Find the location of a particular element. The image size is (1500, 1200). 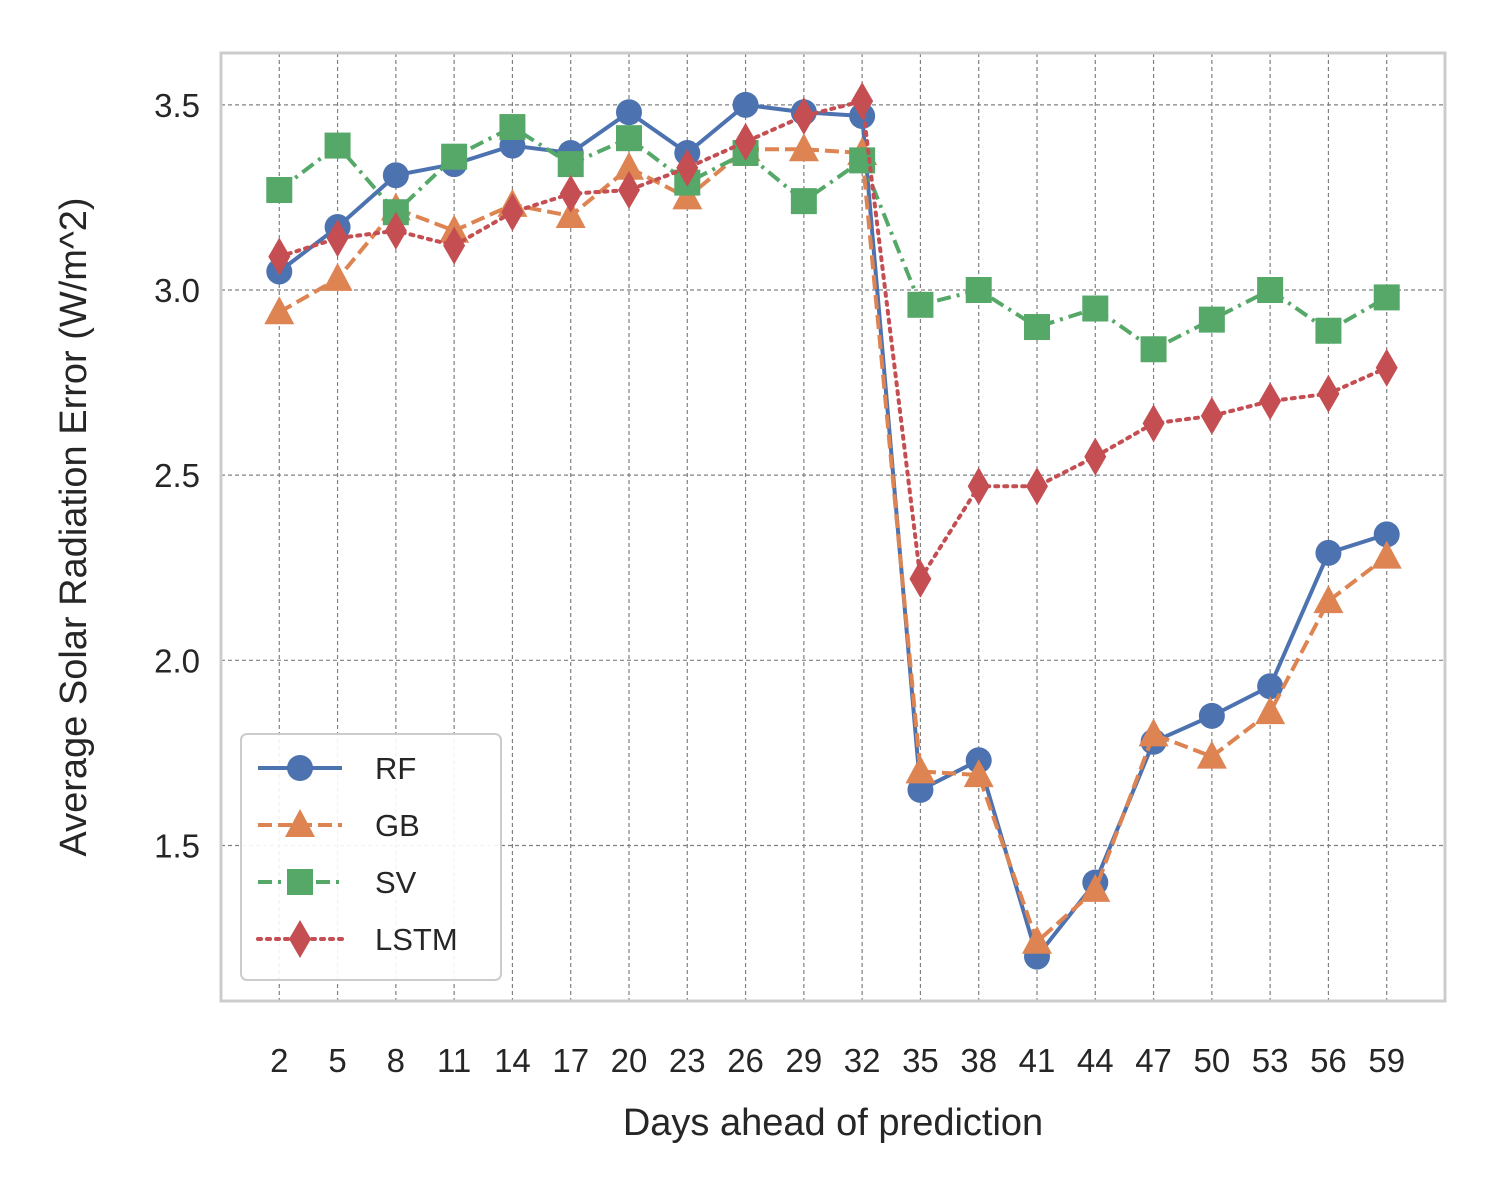

x-tick-label: 8 is located at coordinates (396, 1060).